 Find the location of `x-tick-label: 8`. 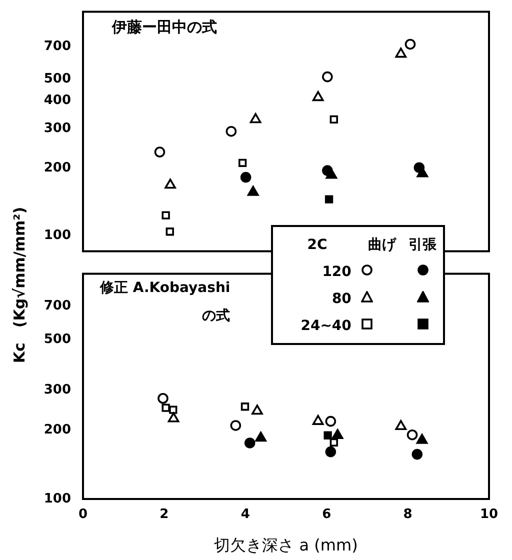

x-tick-label: 8 is located at coordinates (407, 514).